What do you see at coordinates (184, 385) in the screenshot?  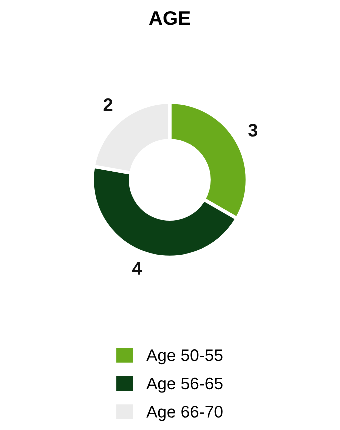 I see `legend-label: Age 56-65` at bounding box center [184, 385].